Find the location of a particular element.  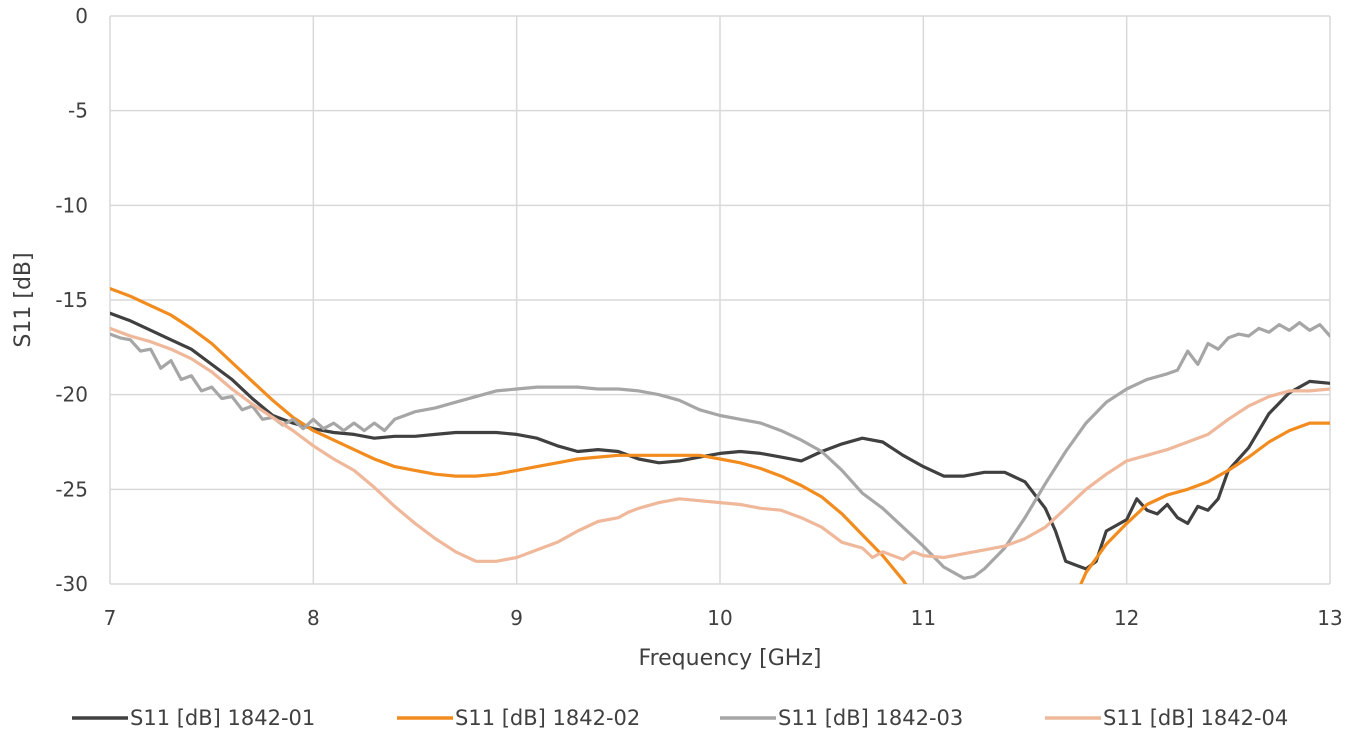

y-tick-label: -5 is located at coordinates (78, 111).